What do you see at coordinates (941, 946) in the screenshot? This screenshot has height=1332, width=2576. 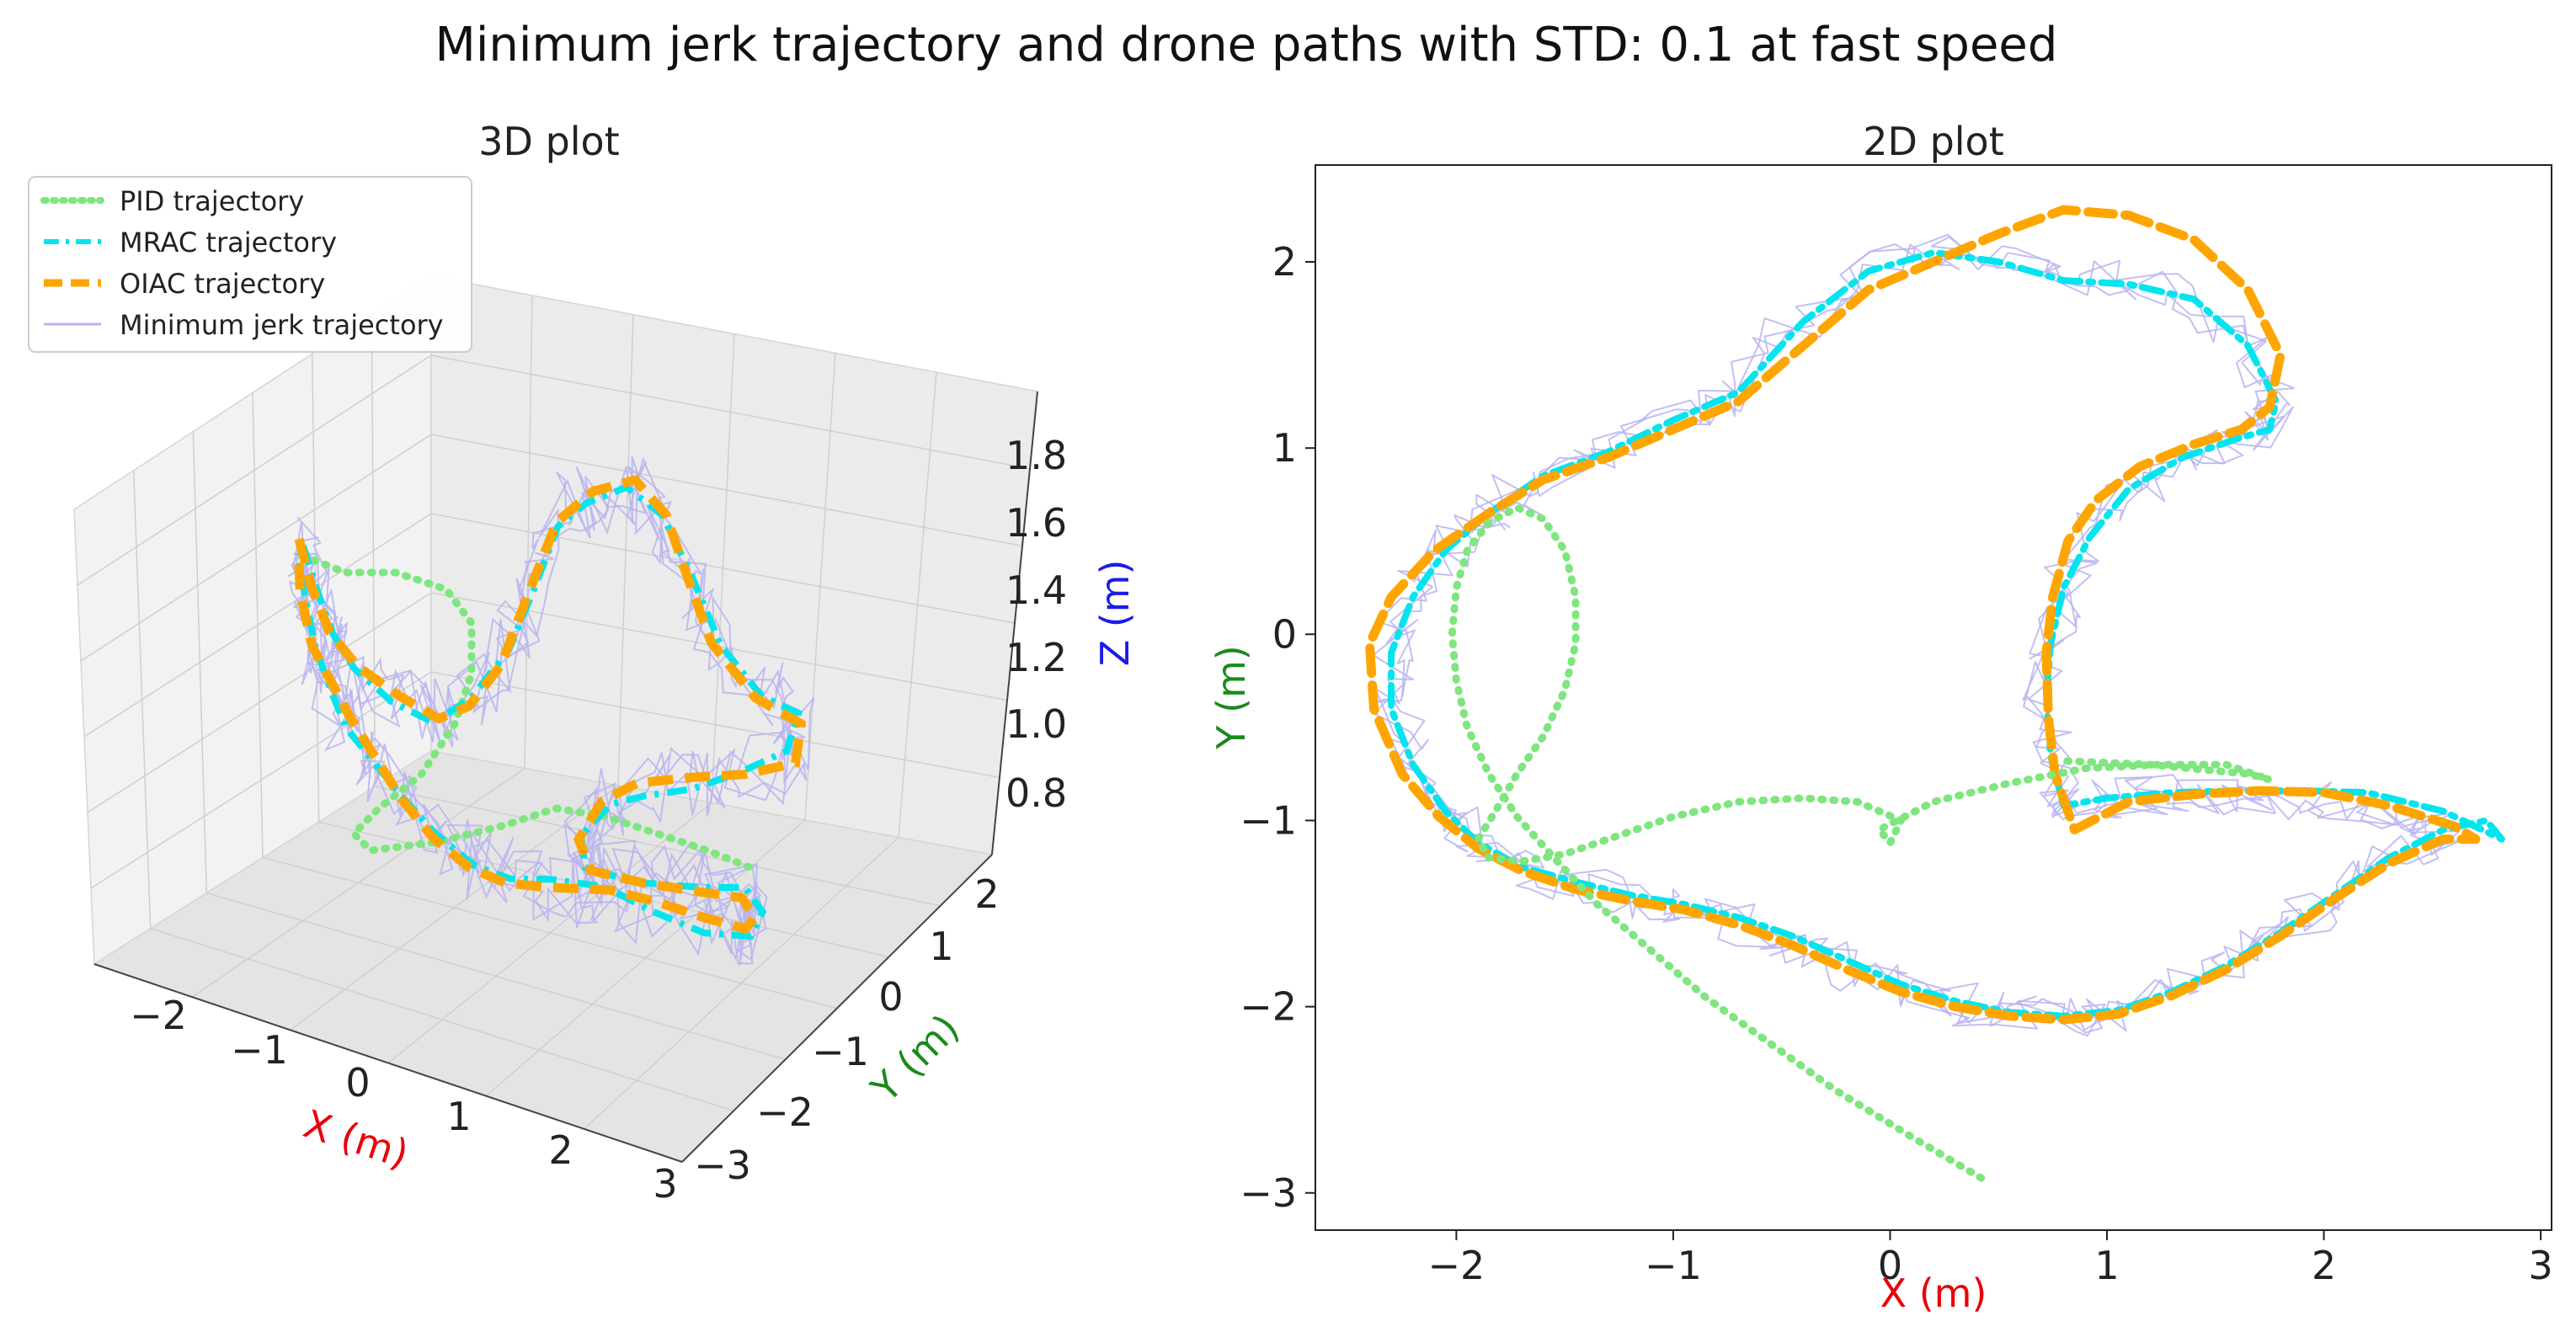 I see `chart-3d-y-tick: 1` at bounding box center [941, 946].